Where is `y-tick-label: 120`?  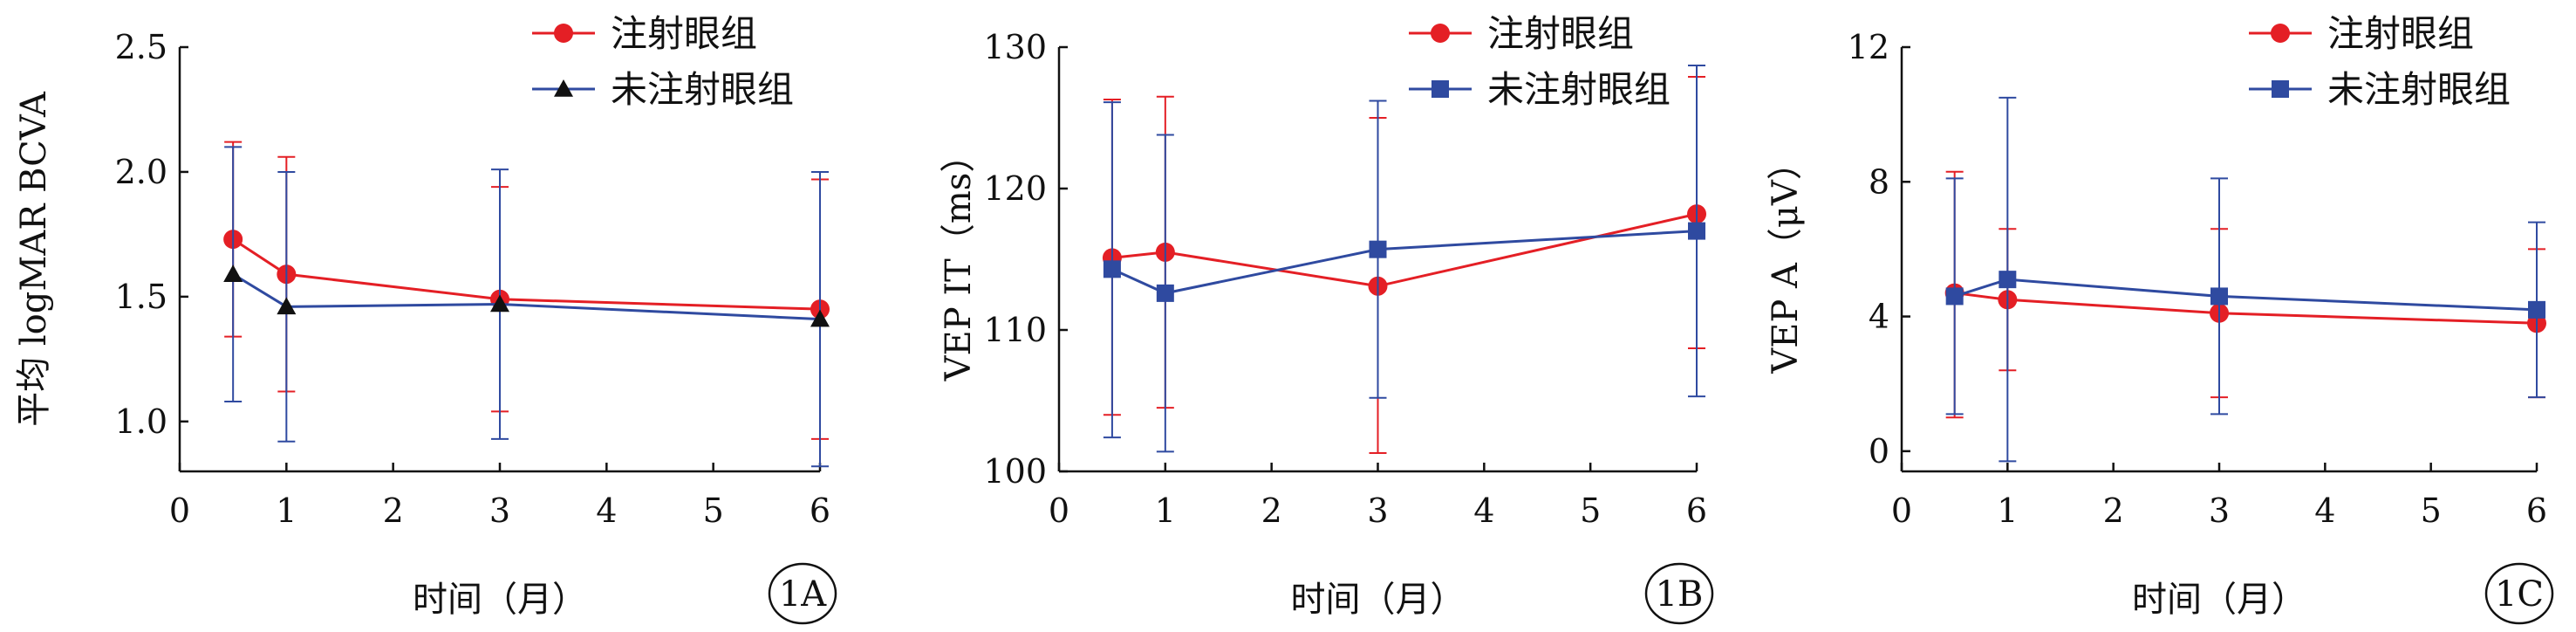
y-tick-label: 120 is located at coordinates (1015, 189).